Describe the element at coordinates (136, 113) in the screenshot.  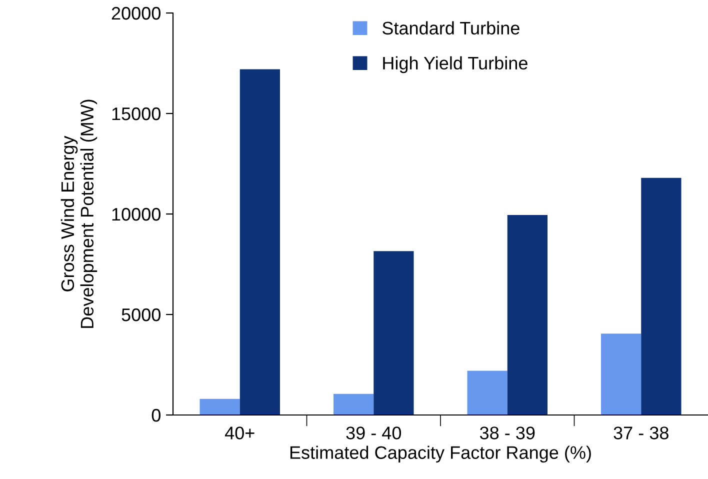
I see `y-tick-label: 15000` at that location.